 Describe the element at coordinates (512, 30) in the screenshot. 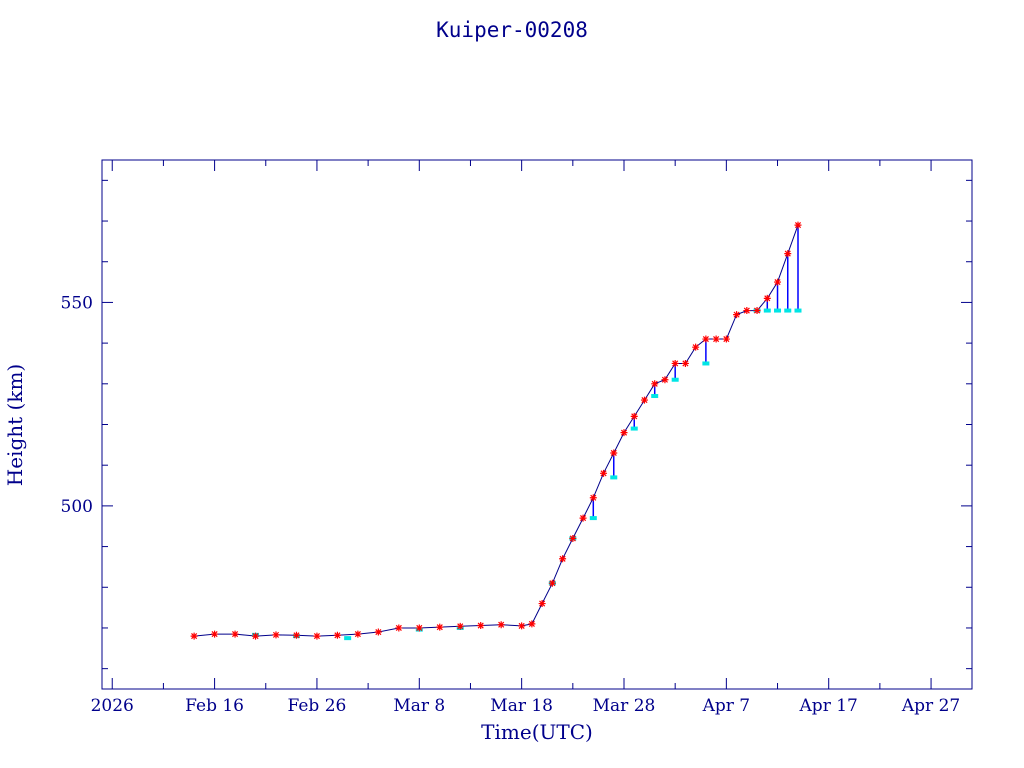

I see `chart-title: Kuiper-00208` at that location.